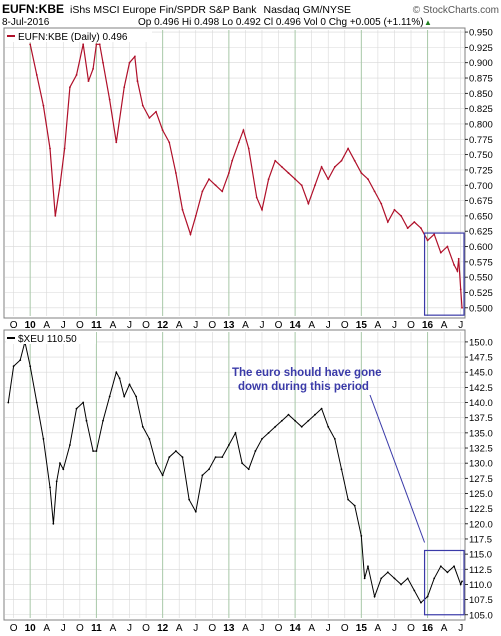 This screenshot has width=501, height=636. Describe the element at coordinates (481, 433) in the screenshot. I see `y-tick-label: 135.0` at that location.